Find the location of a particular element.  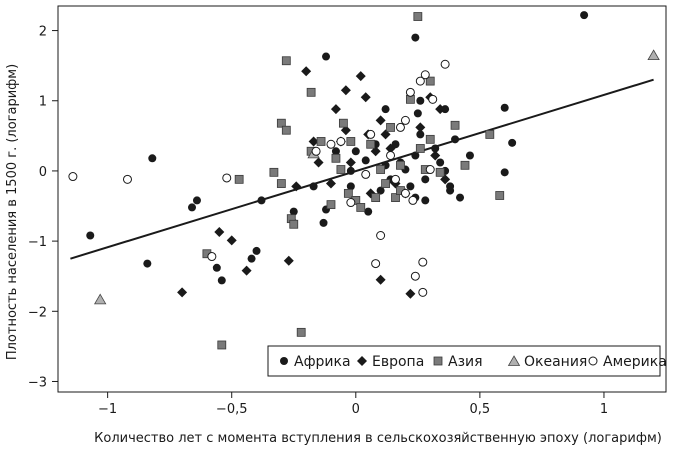

legend-label: Азия is located at coordinates (465, 362).